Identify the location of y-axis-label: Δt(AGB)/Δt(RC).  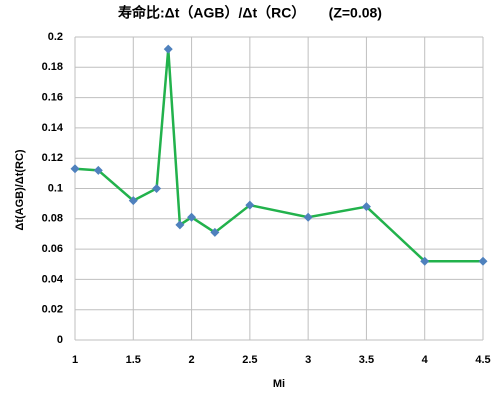
(20, 190).